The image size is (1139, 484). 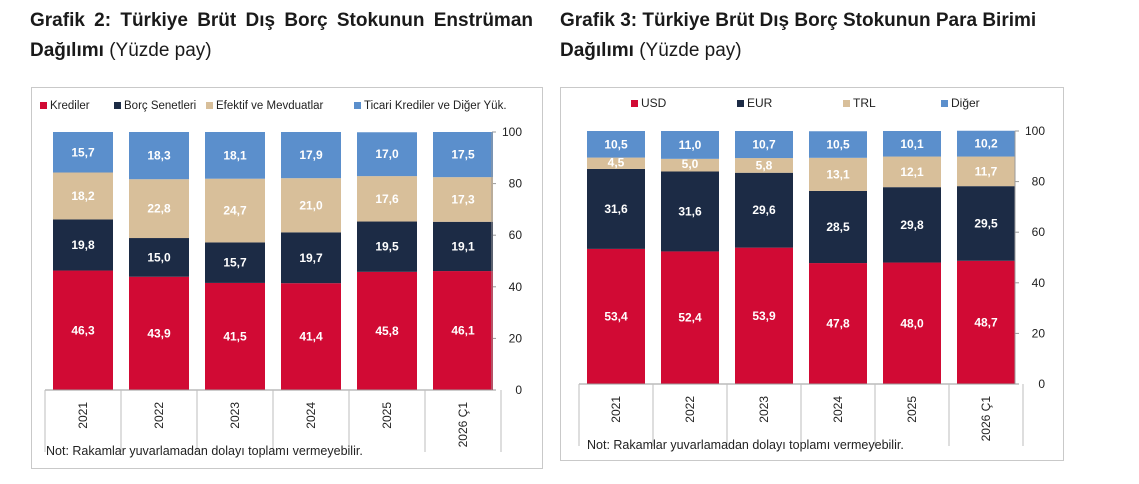 What do you see at coordinates (654, 103) in the screenshot?
I see `legend-label: USD` at bounding box center [654, 103].